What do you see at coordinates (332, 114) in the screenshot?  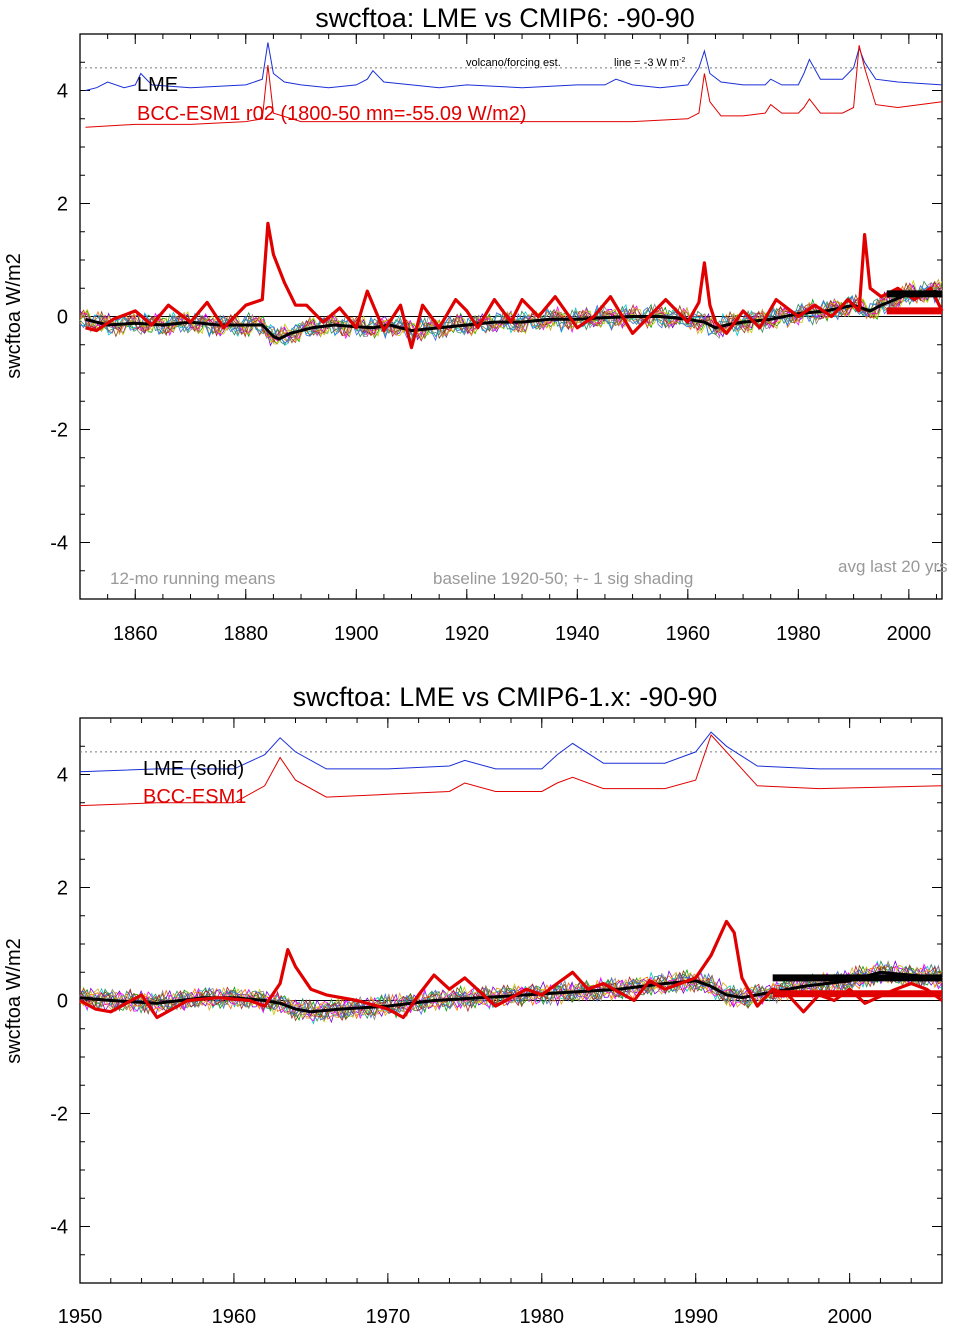 I see `legend-entry-bcc: BCC-ESM1 r02 (1800-50 mn=-55.09 W/m2)` at bounding box center [332, 114].